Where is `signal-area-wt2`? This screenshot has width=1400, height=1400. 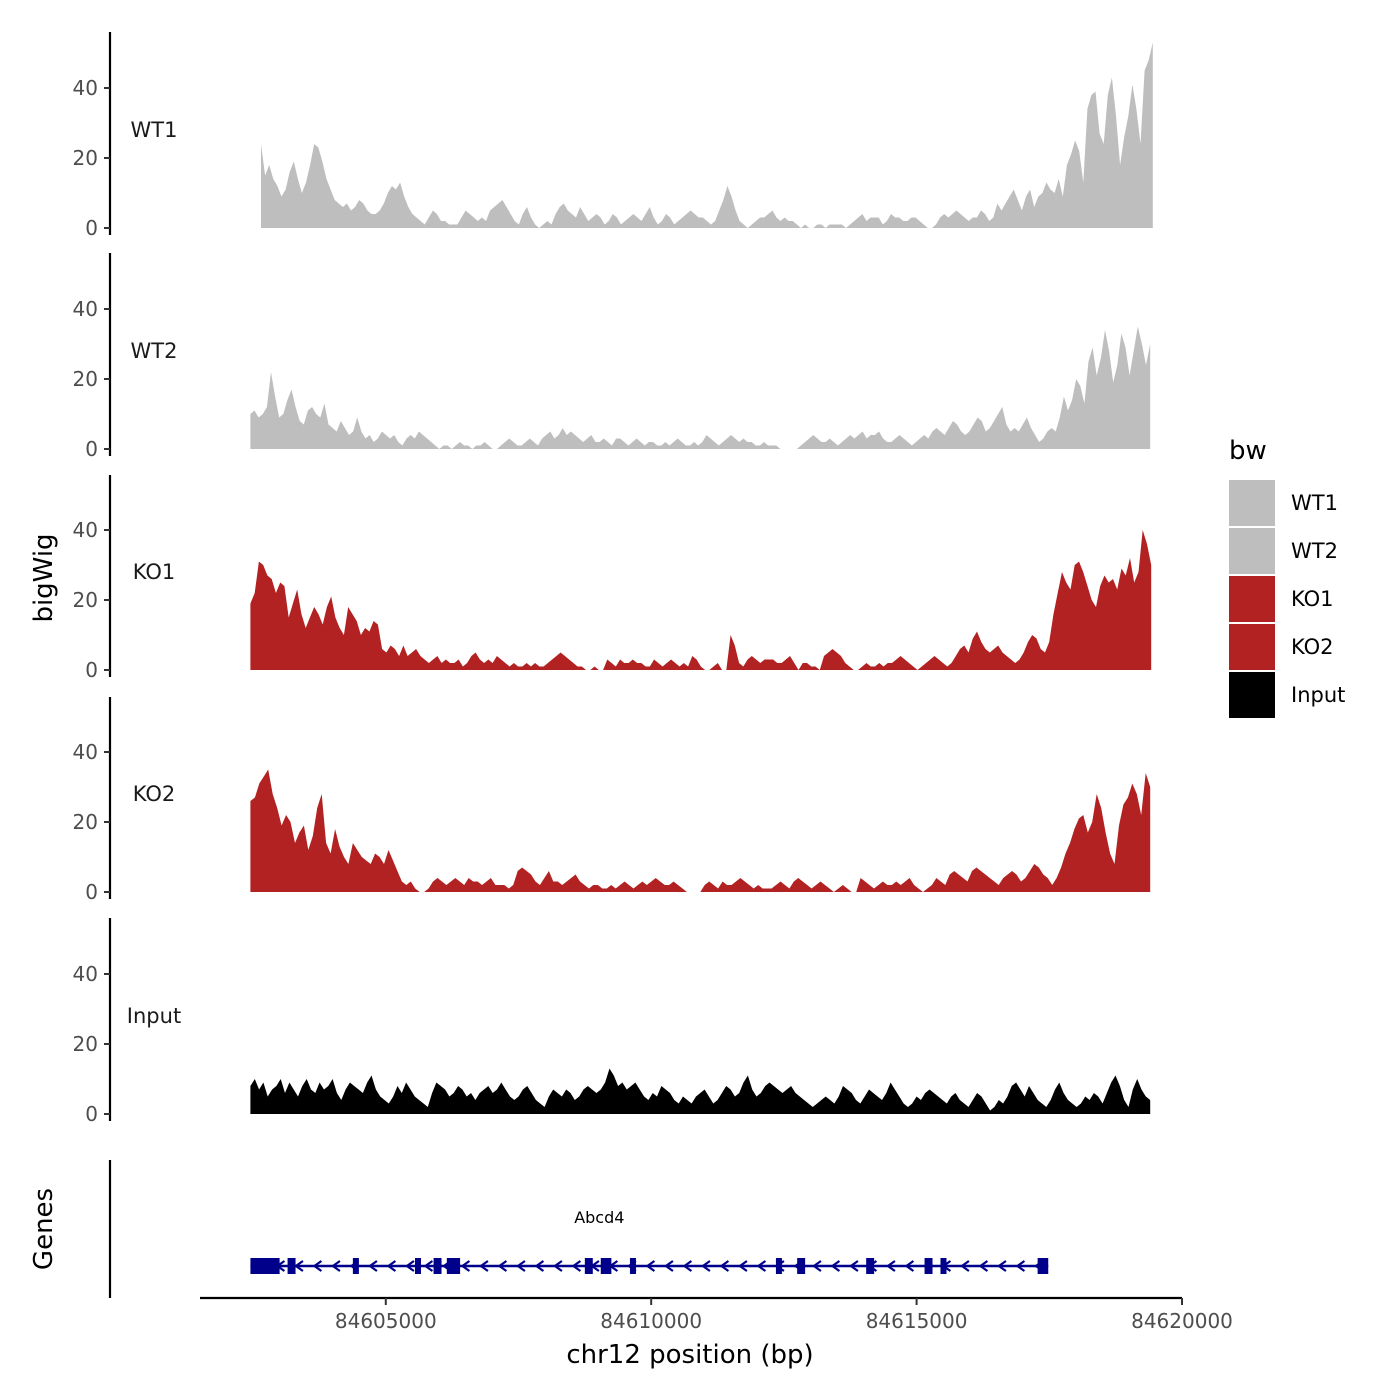
signal-area-wt2 is located at coordinates (700, 387).